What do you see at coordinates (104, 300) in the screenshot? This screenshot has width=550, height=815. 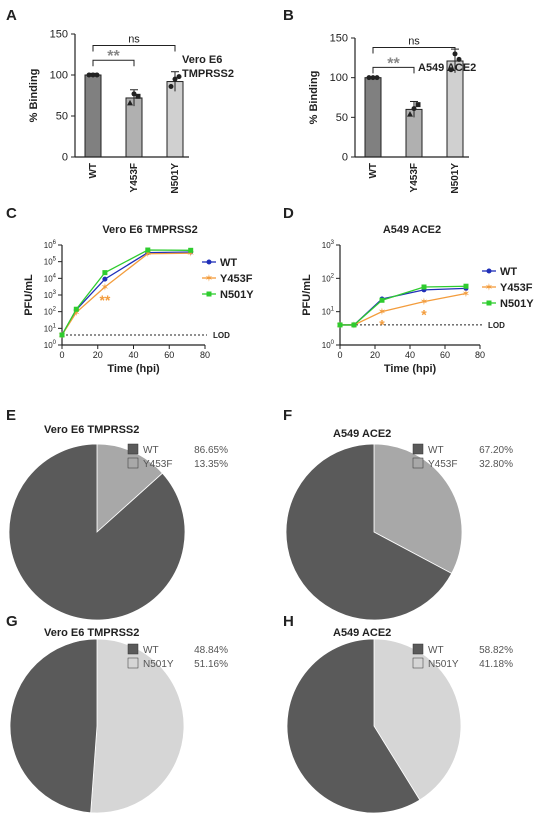 I see `significance-stars: **` at bounding box center [104, 300].